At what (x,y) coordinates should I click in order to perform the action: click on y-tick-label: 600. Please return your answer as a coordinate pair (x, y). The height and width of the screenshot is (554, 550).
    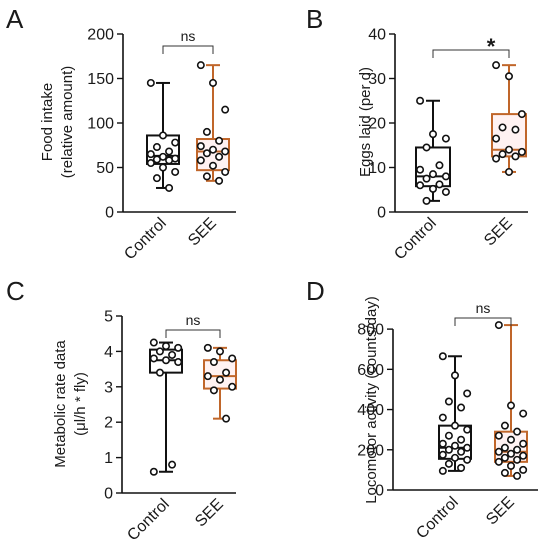
    Looking at the image, I should click on (370, 370).